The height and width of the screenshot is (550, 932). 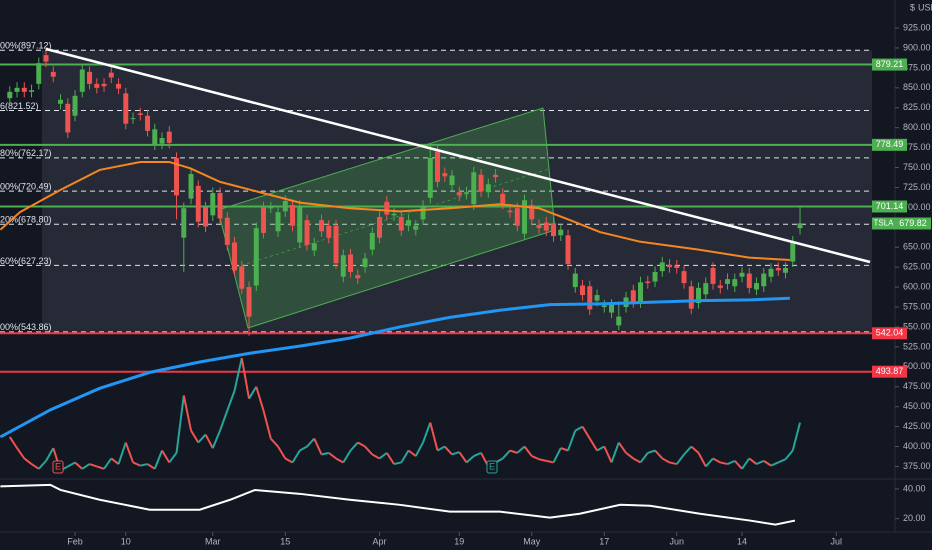 What do you see at coordinates (19, 106) in the screenshot?
I see `fib-label: 6(821.52)` at bounding box center [19, 106].